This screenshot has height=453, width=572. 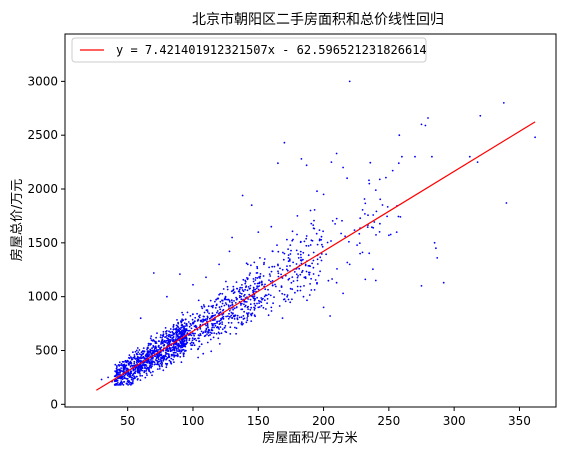 I want to click on x-tick-label: 50, so click(x=127, y=421).